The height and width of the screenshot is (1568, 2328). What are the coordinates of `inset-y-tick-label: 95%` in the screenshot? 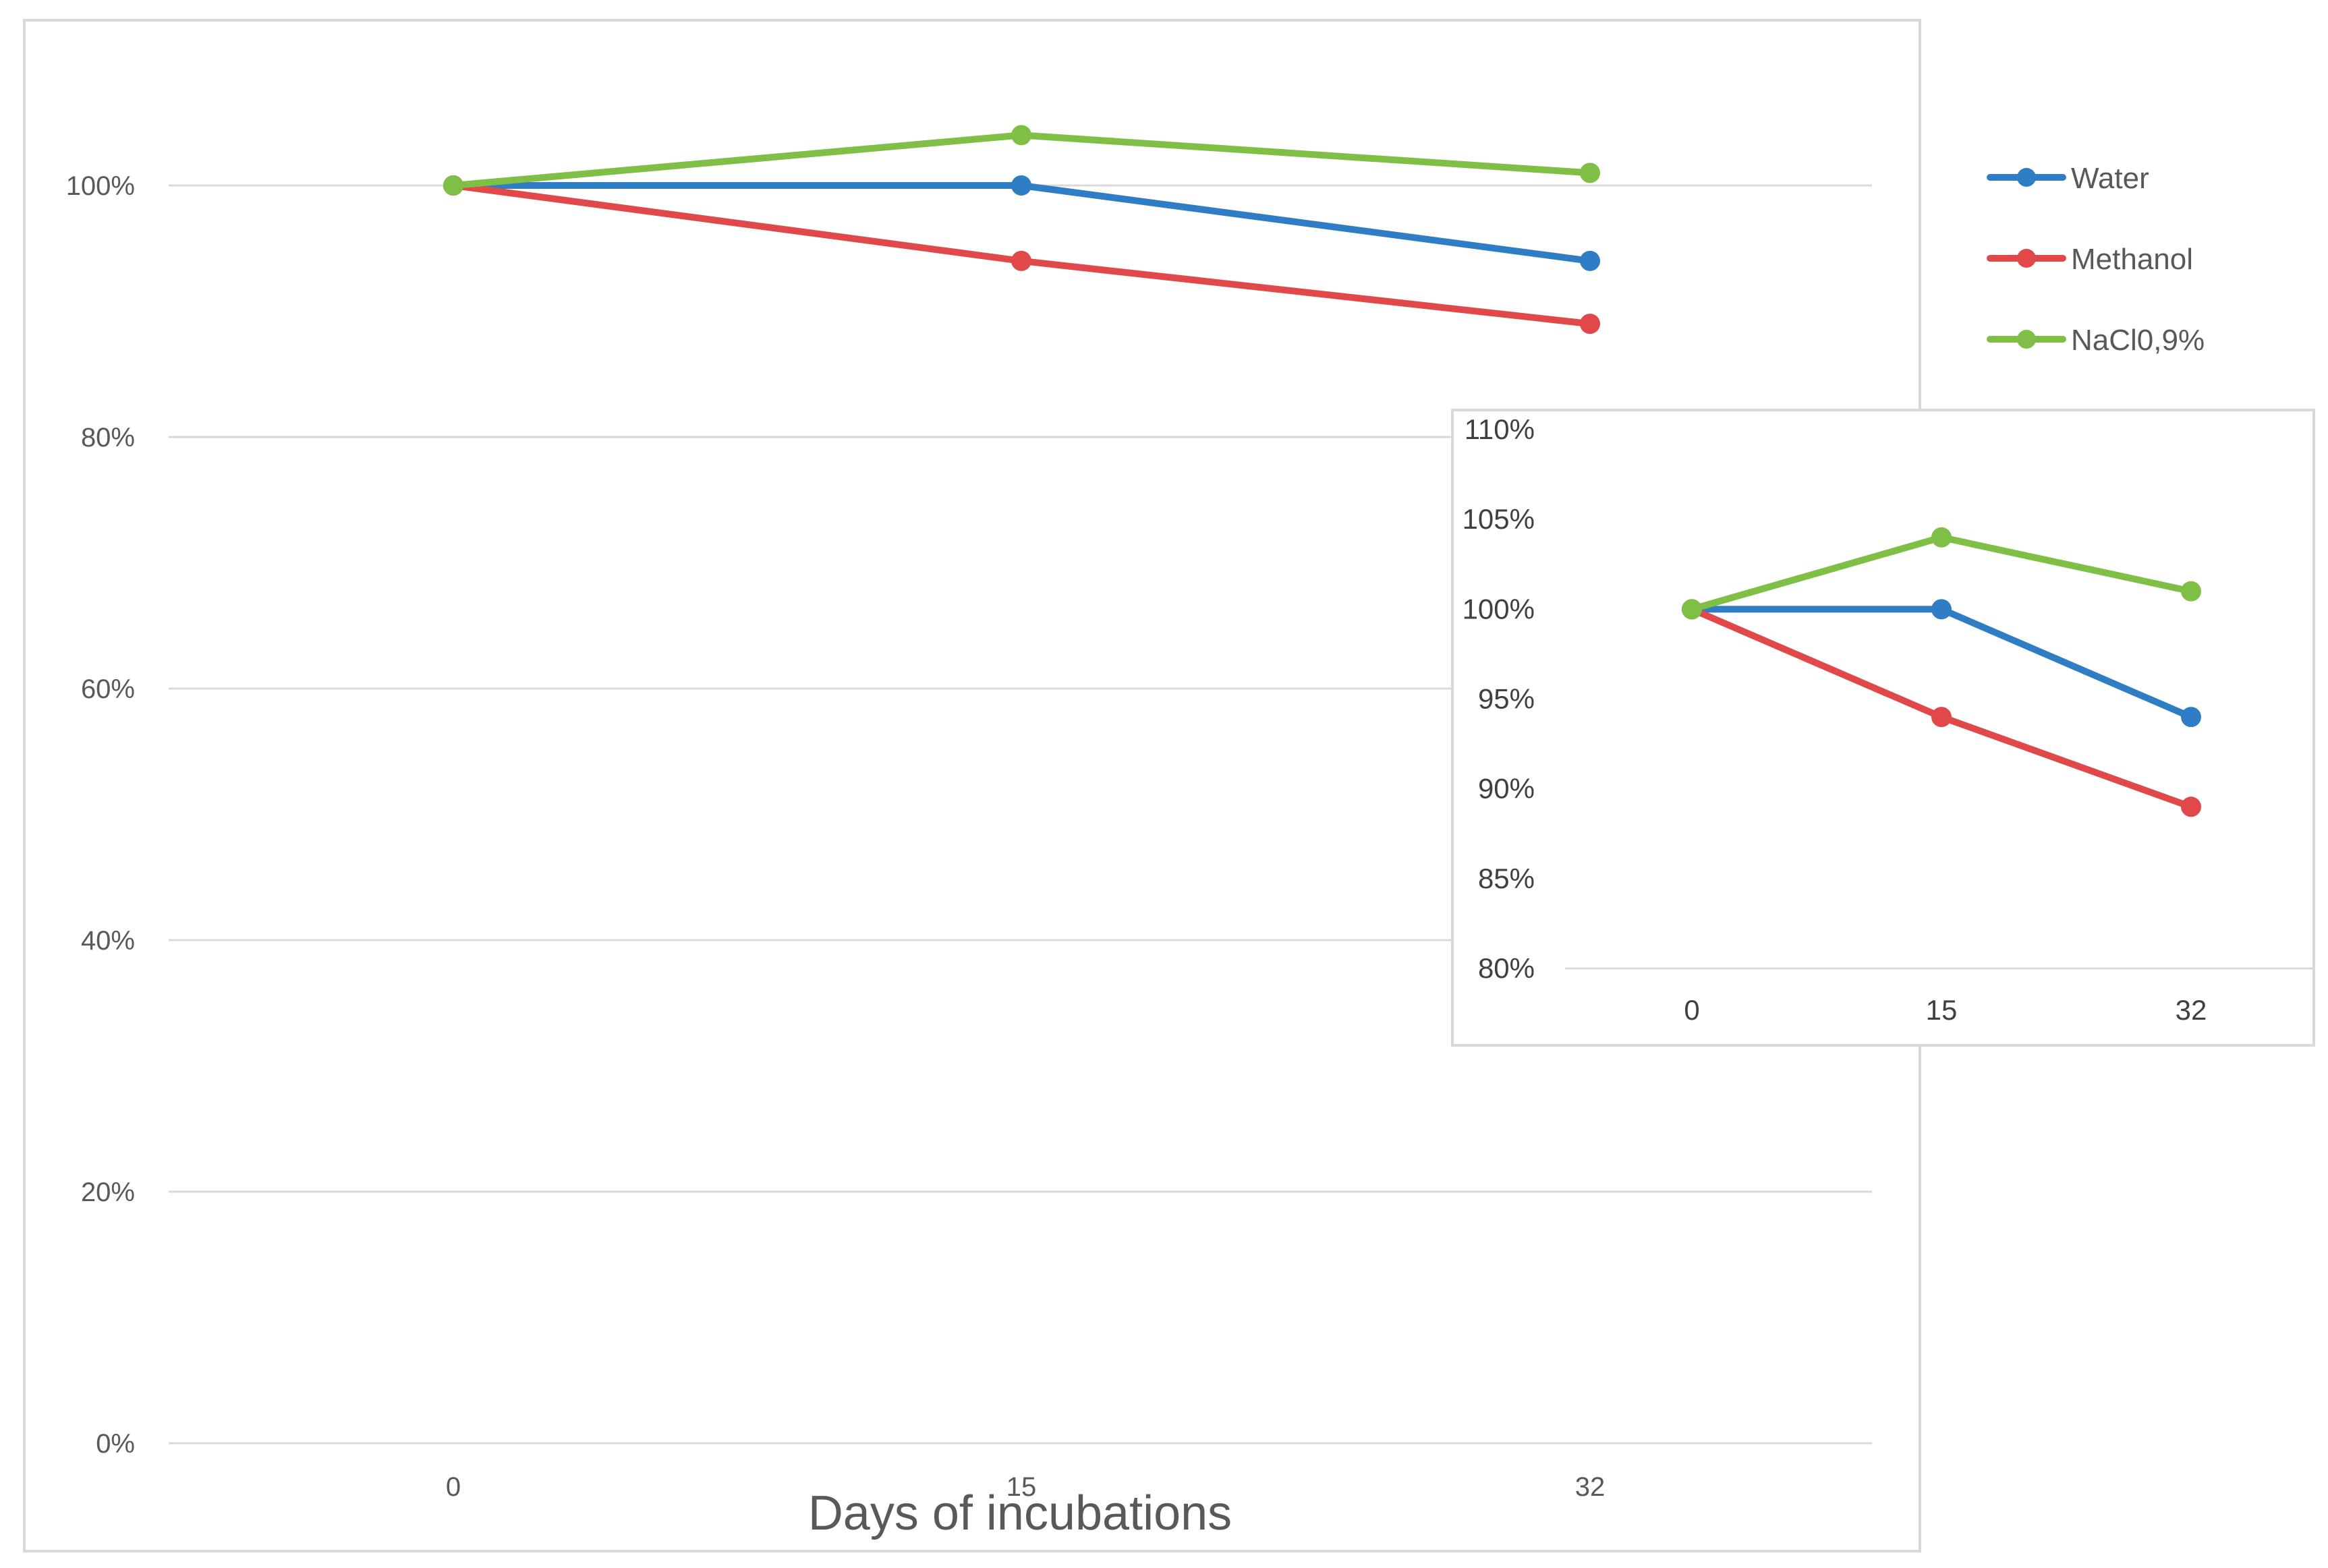 It's located at (1507, 699).